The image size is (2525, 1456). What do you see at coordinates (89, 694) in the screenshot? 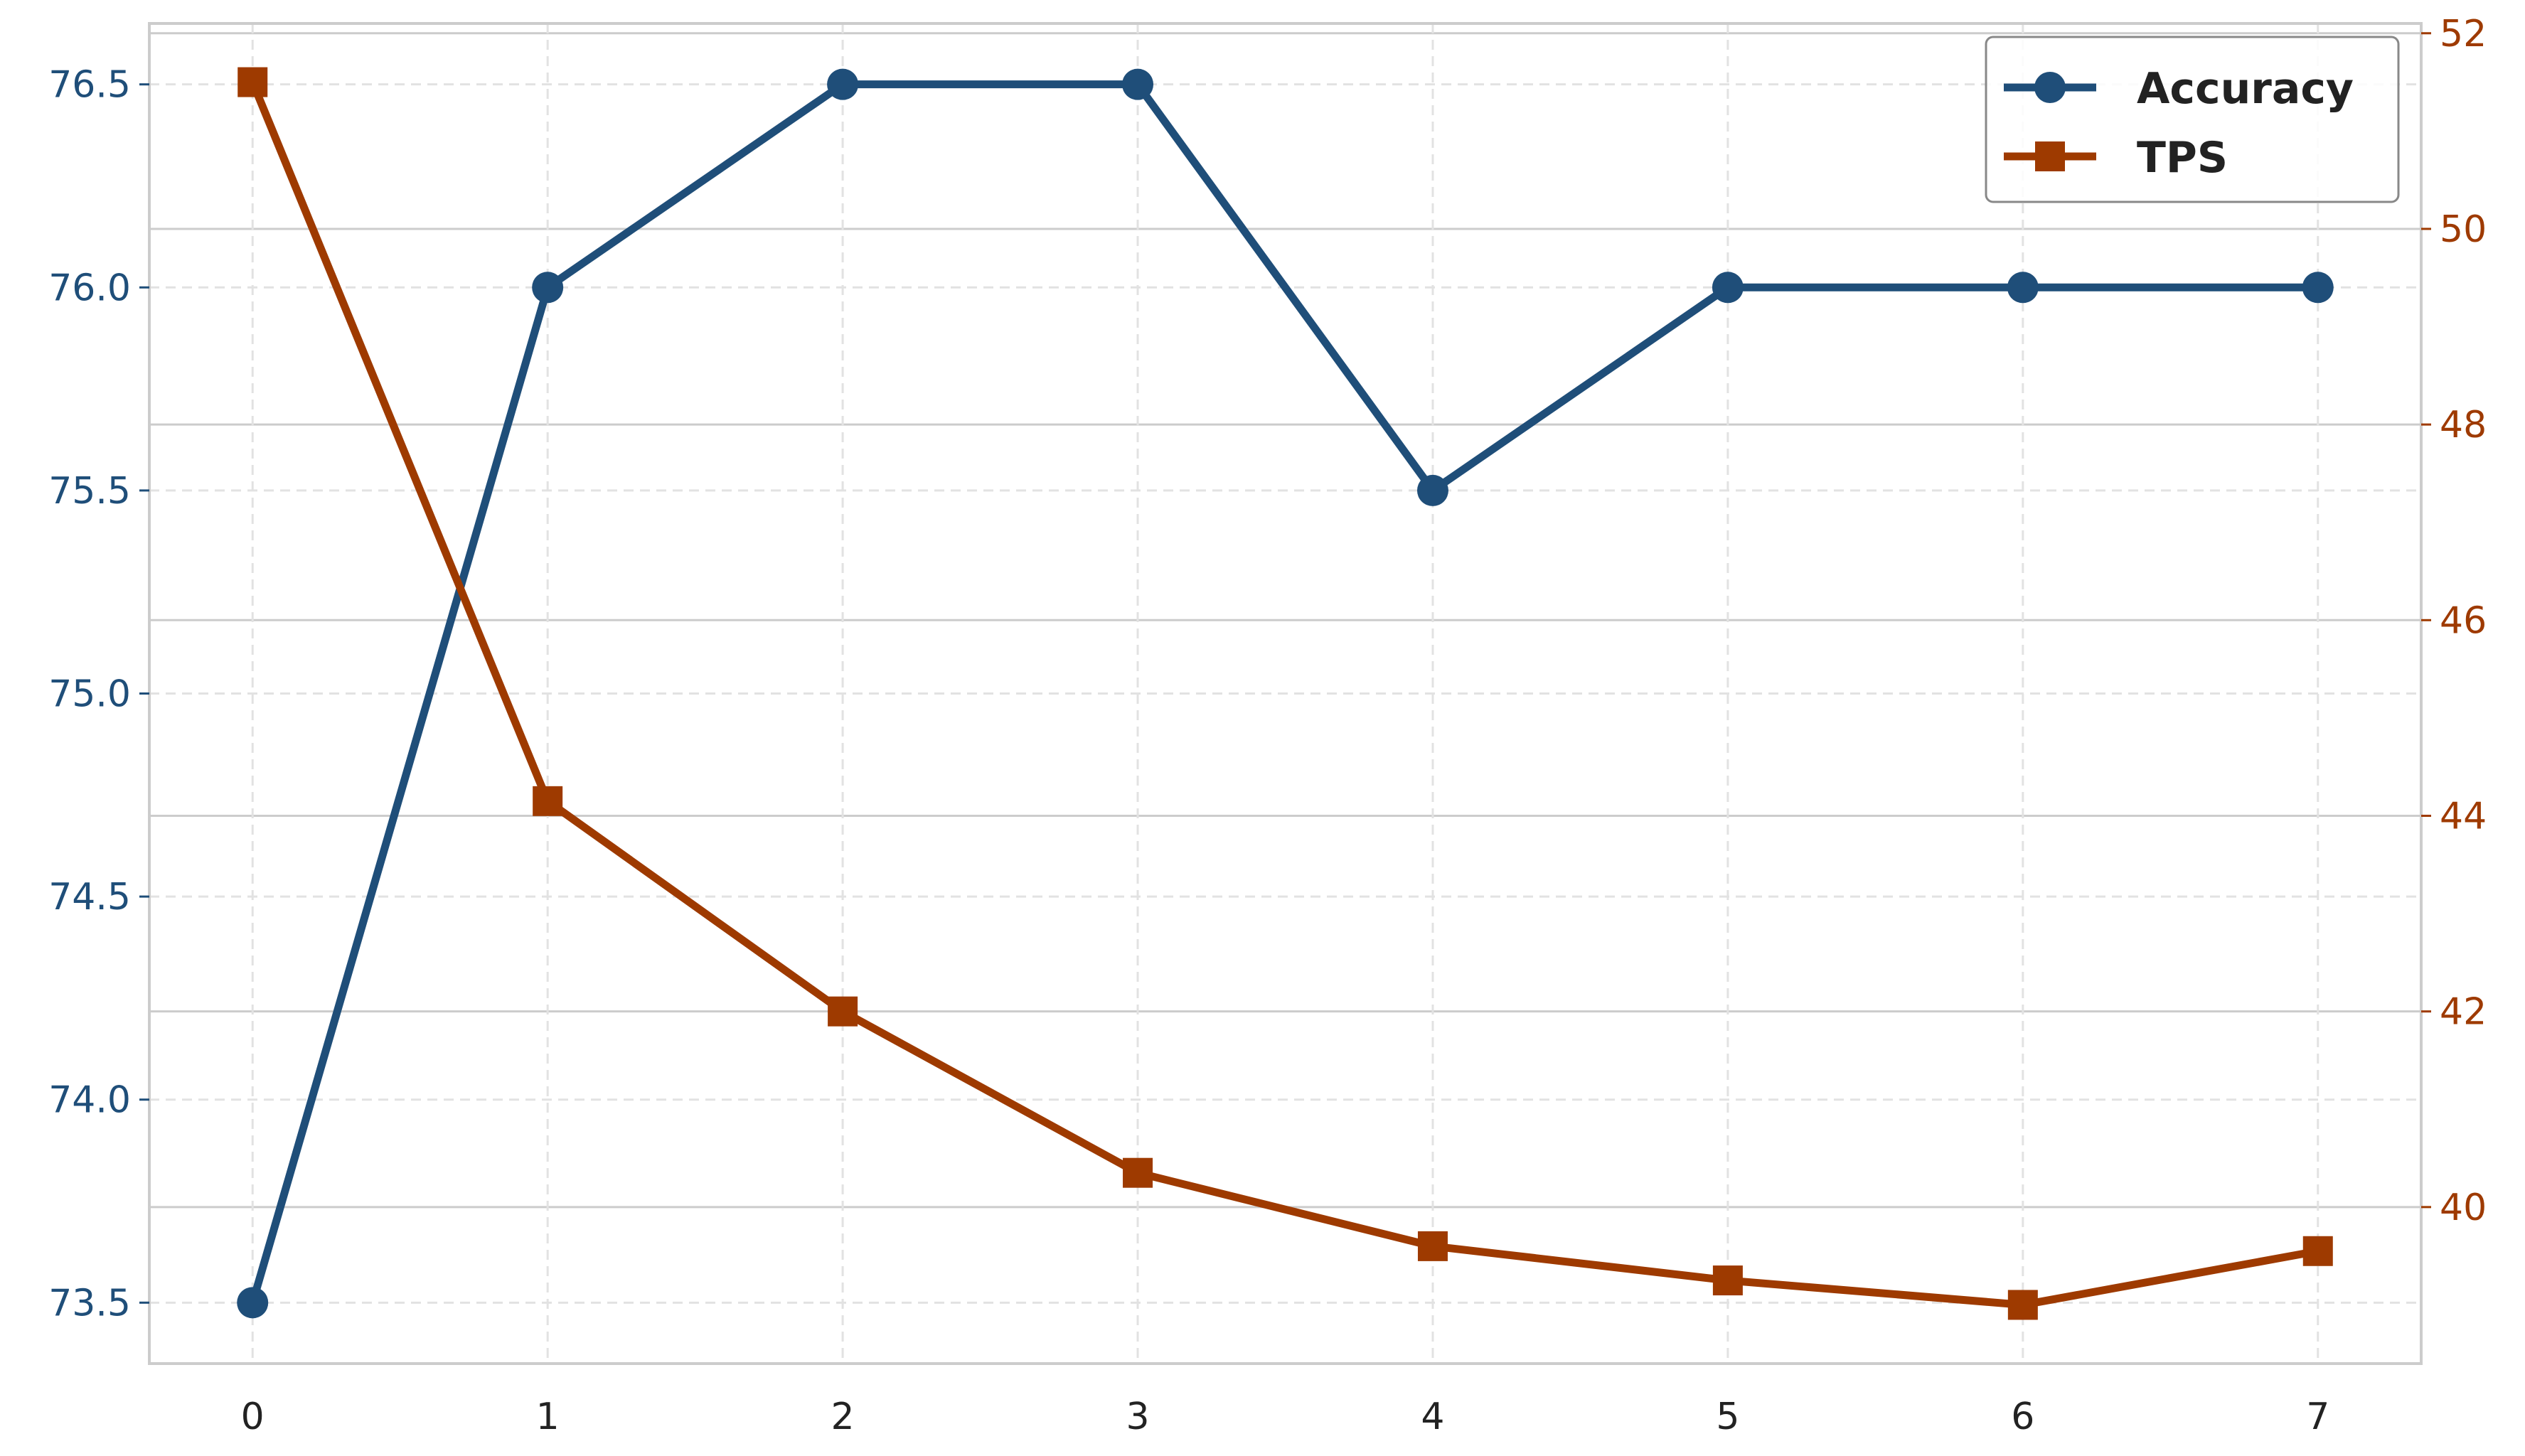
I see `left-tick-label-3: 75.0` at bounding box center [89, 694].